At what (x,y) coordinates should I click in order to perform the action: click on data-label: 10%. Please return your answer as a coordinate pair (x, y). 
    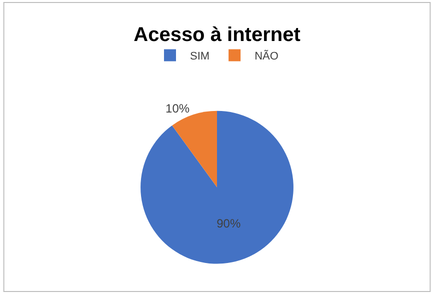
    Looking at the image, I should click on (178, 108).